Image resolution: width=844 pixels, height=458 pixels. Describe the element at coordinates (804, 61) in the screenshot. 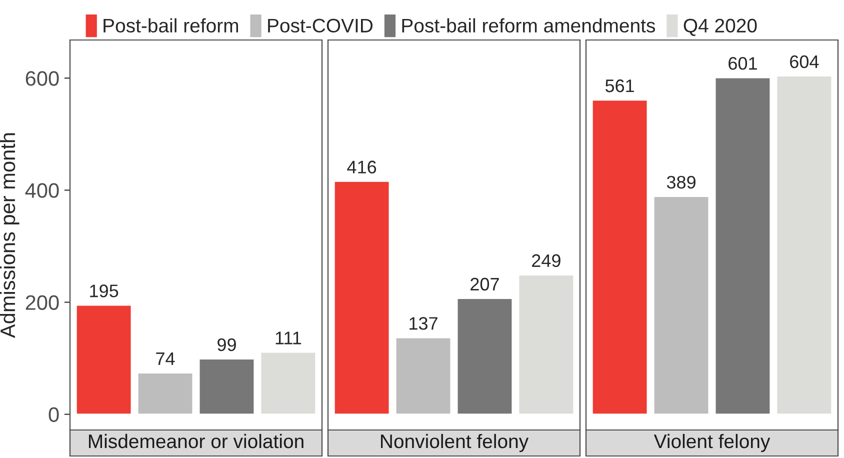

I see `data-label: 604` at that location.